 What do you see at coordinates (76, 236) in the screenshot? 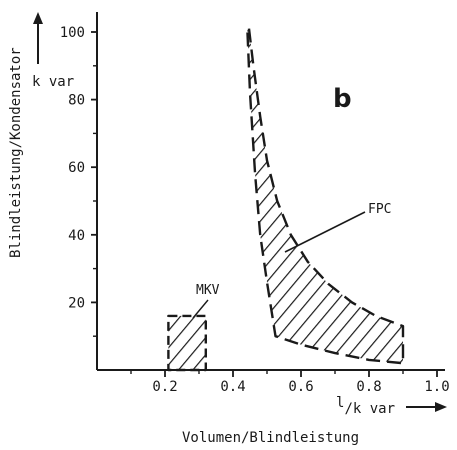
I see `y-tick-label: 40` at bounding box center [76, 236].